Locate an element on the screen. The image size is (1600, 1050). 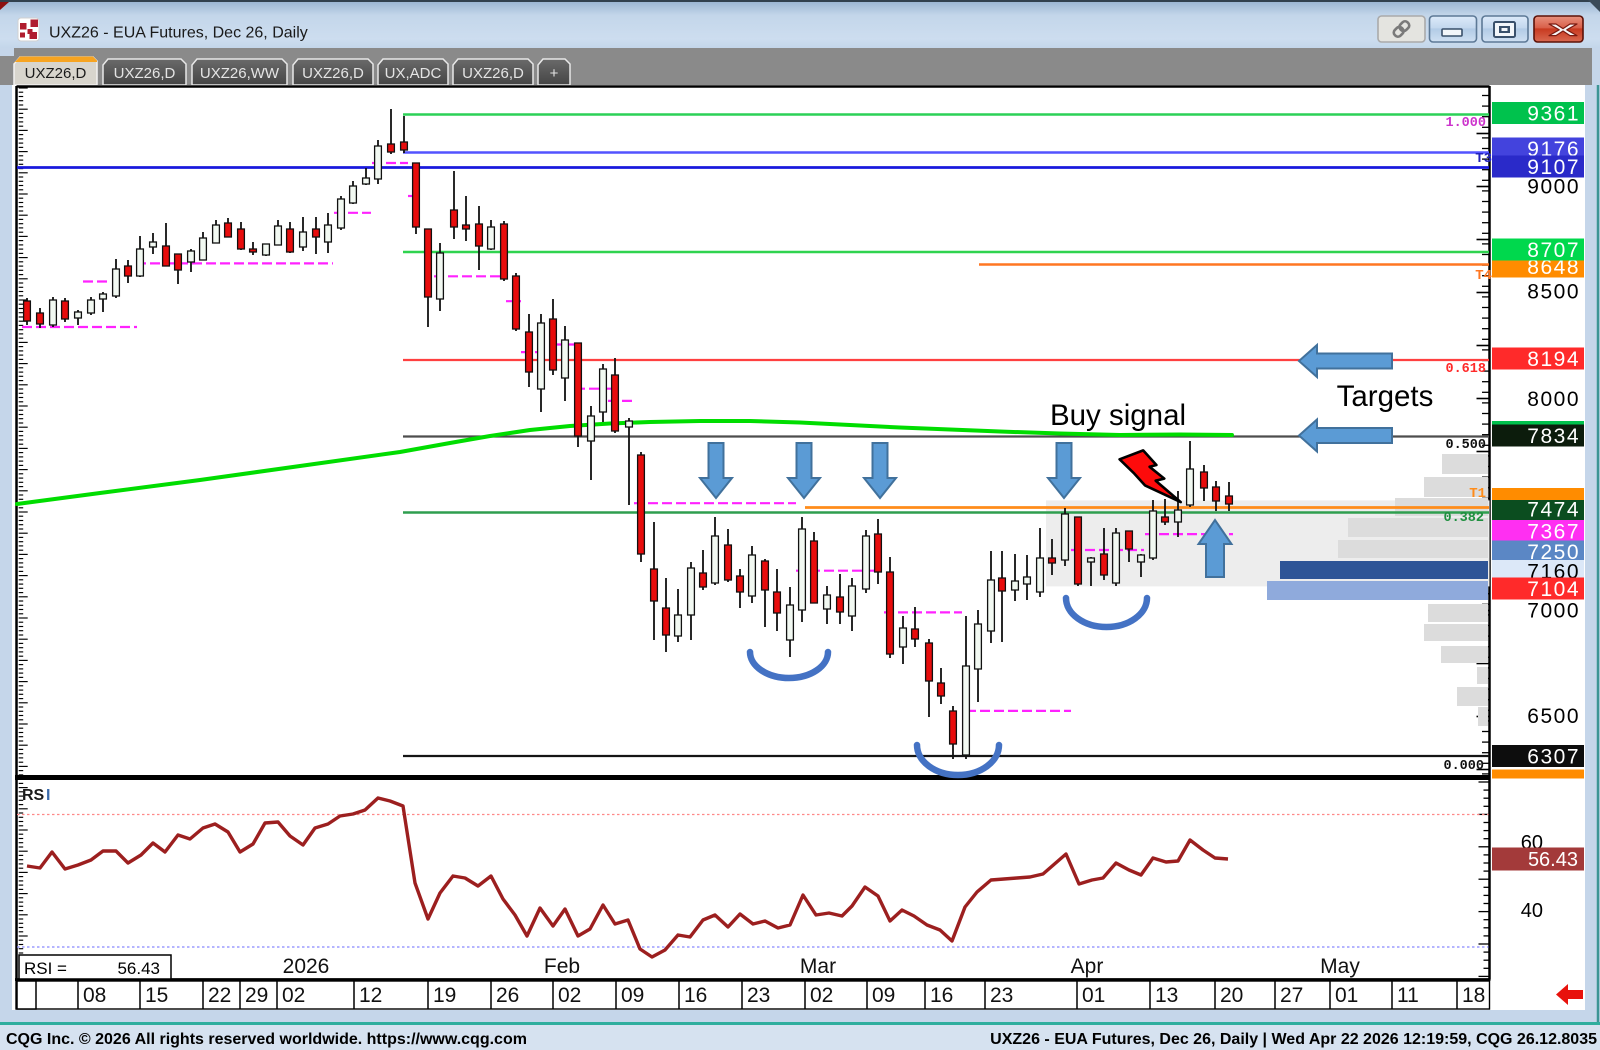
svg-text: 8500 is located at coordinates (1553, 292).